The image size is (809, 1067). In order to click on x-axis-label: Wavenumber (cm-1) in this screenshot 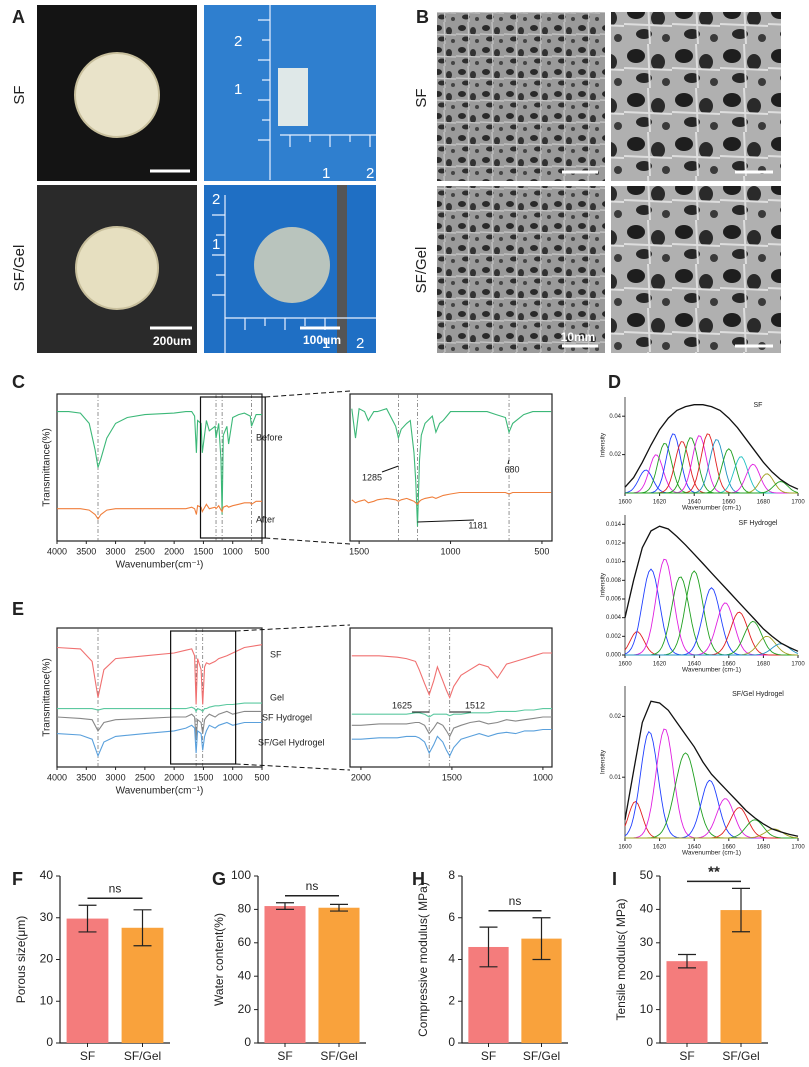, I will do `click(711, 508)`.